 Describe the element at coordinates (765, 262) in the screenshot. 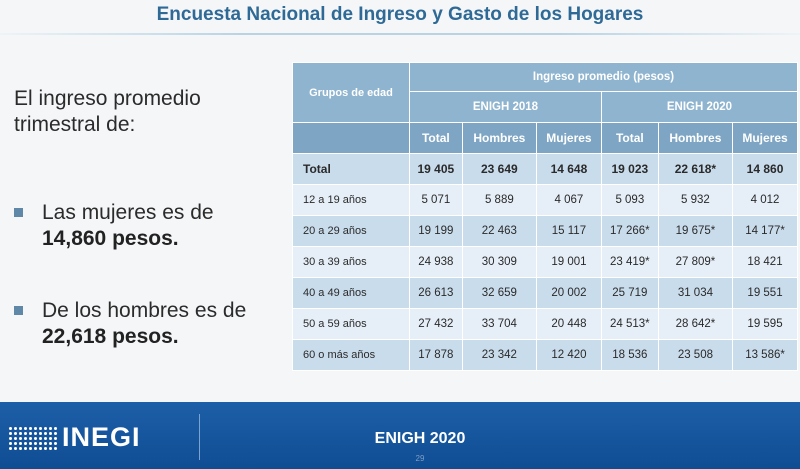

I see `table-cell: 18 421` at that location.